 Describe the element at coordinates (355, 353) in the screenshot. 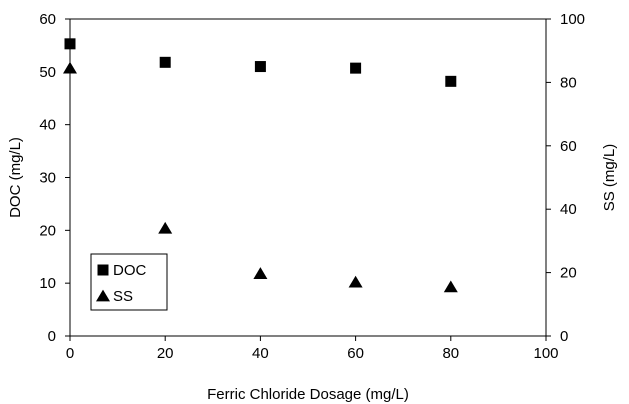

I see `x-tick-label: 60` at that location.